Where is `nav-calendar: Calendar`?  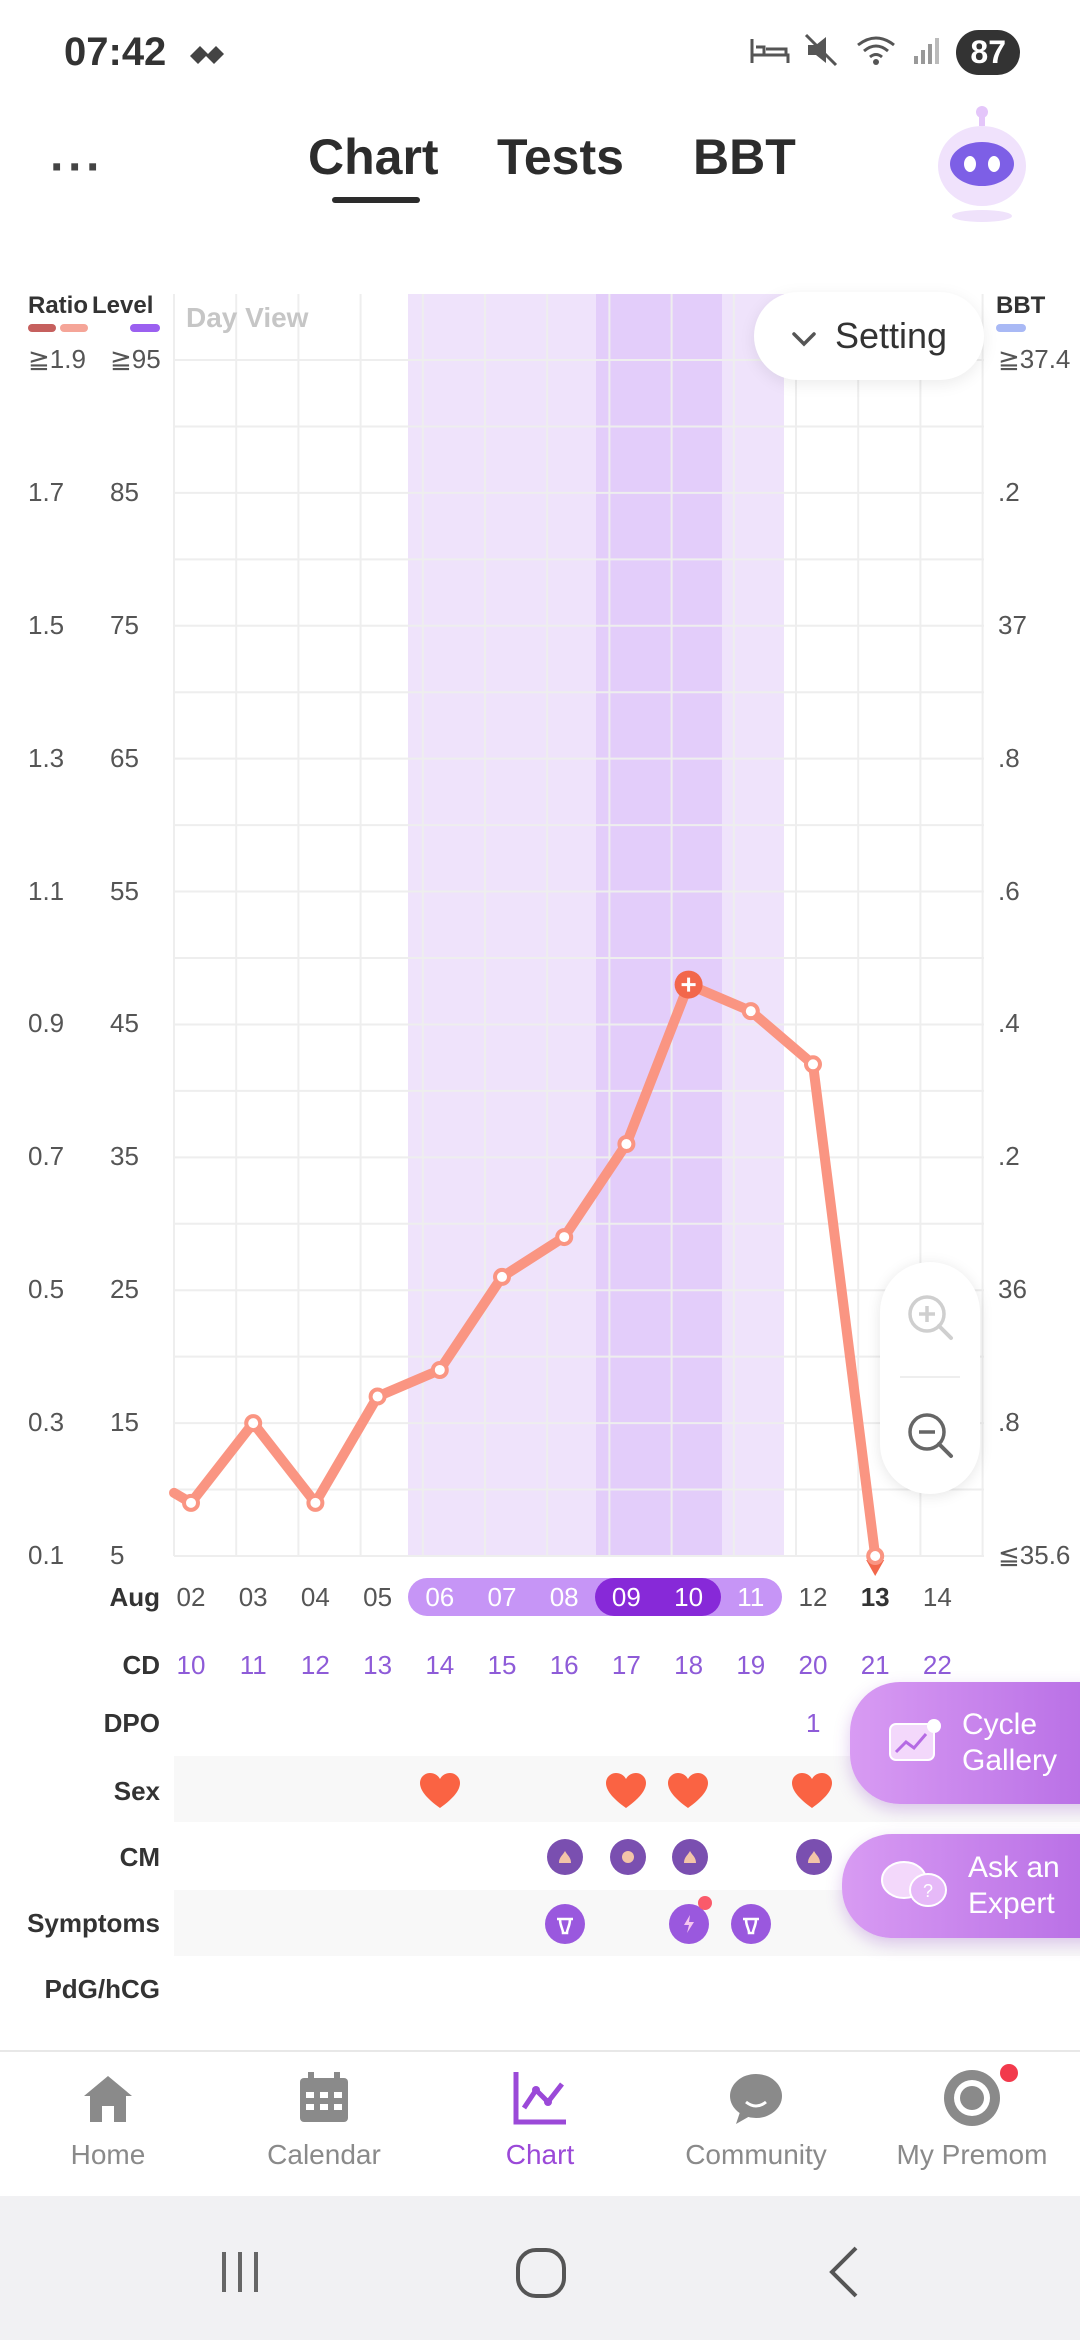
nav-calendar: Calendar is located at coordinates (324, 2119).